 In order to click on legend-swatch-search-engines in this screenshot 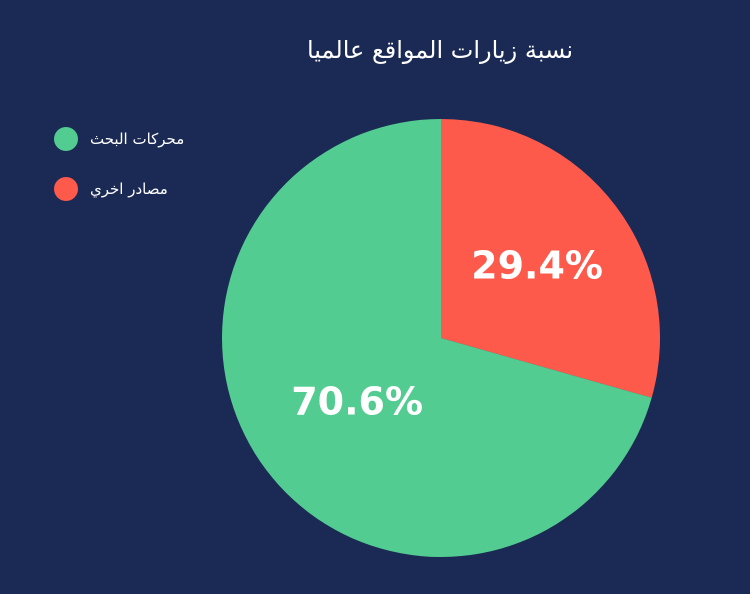, I will do `click(66, 139)`.